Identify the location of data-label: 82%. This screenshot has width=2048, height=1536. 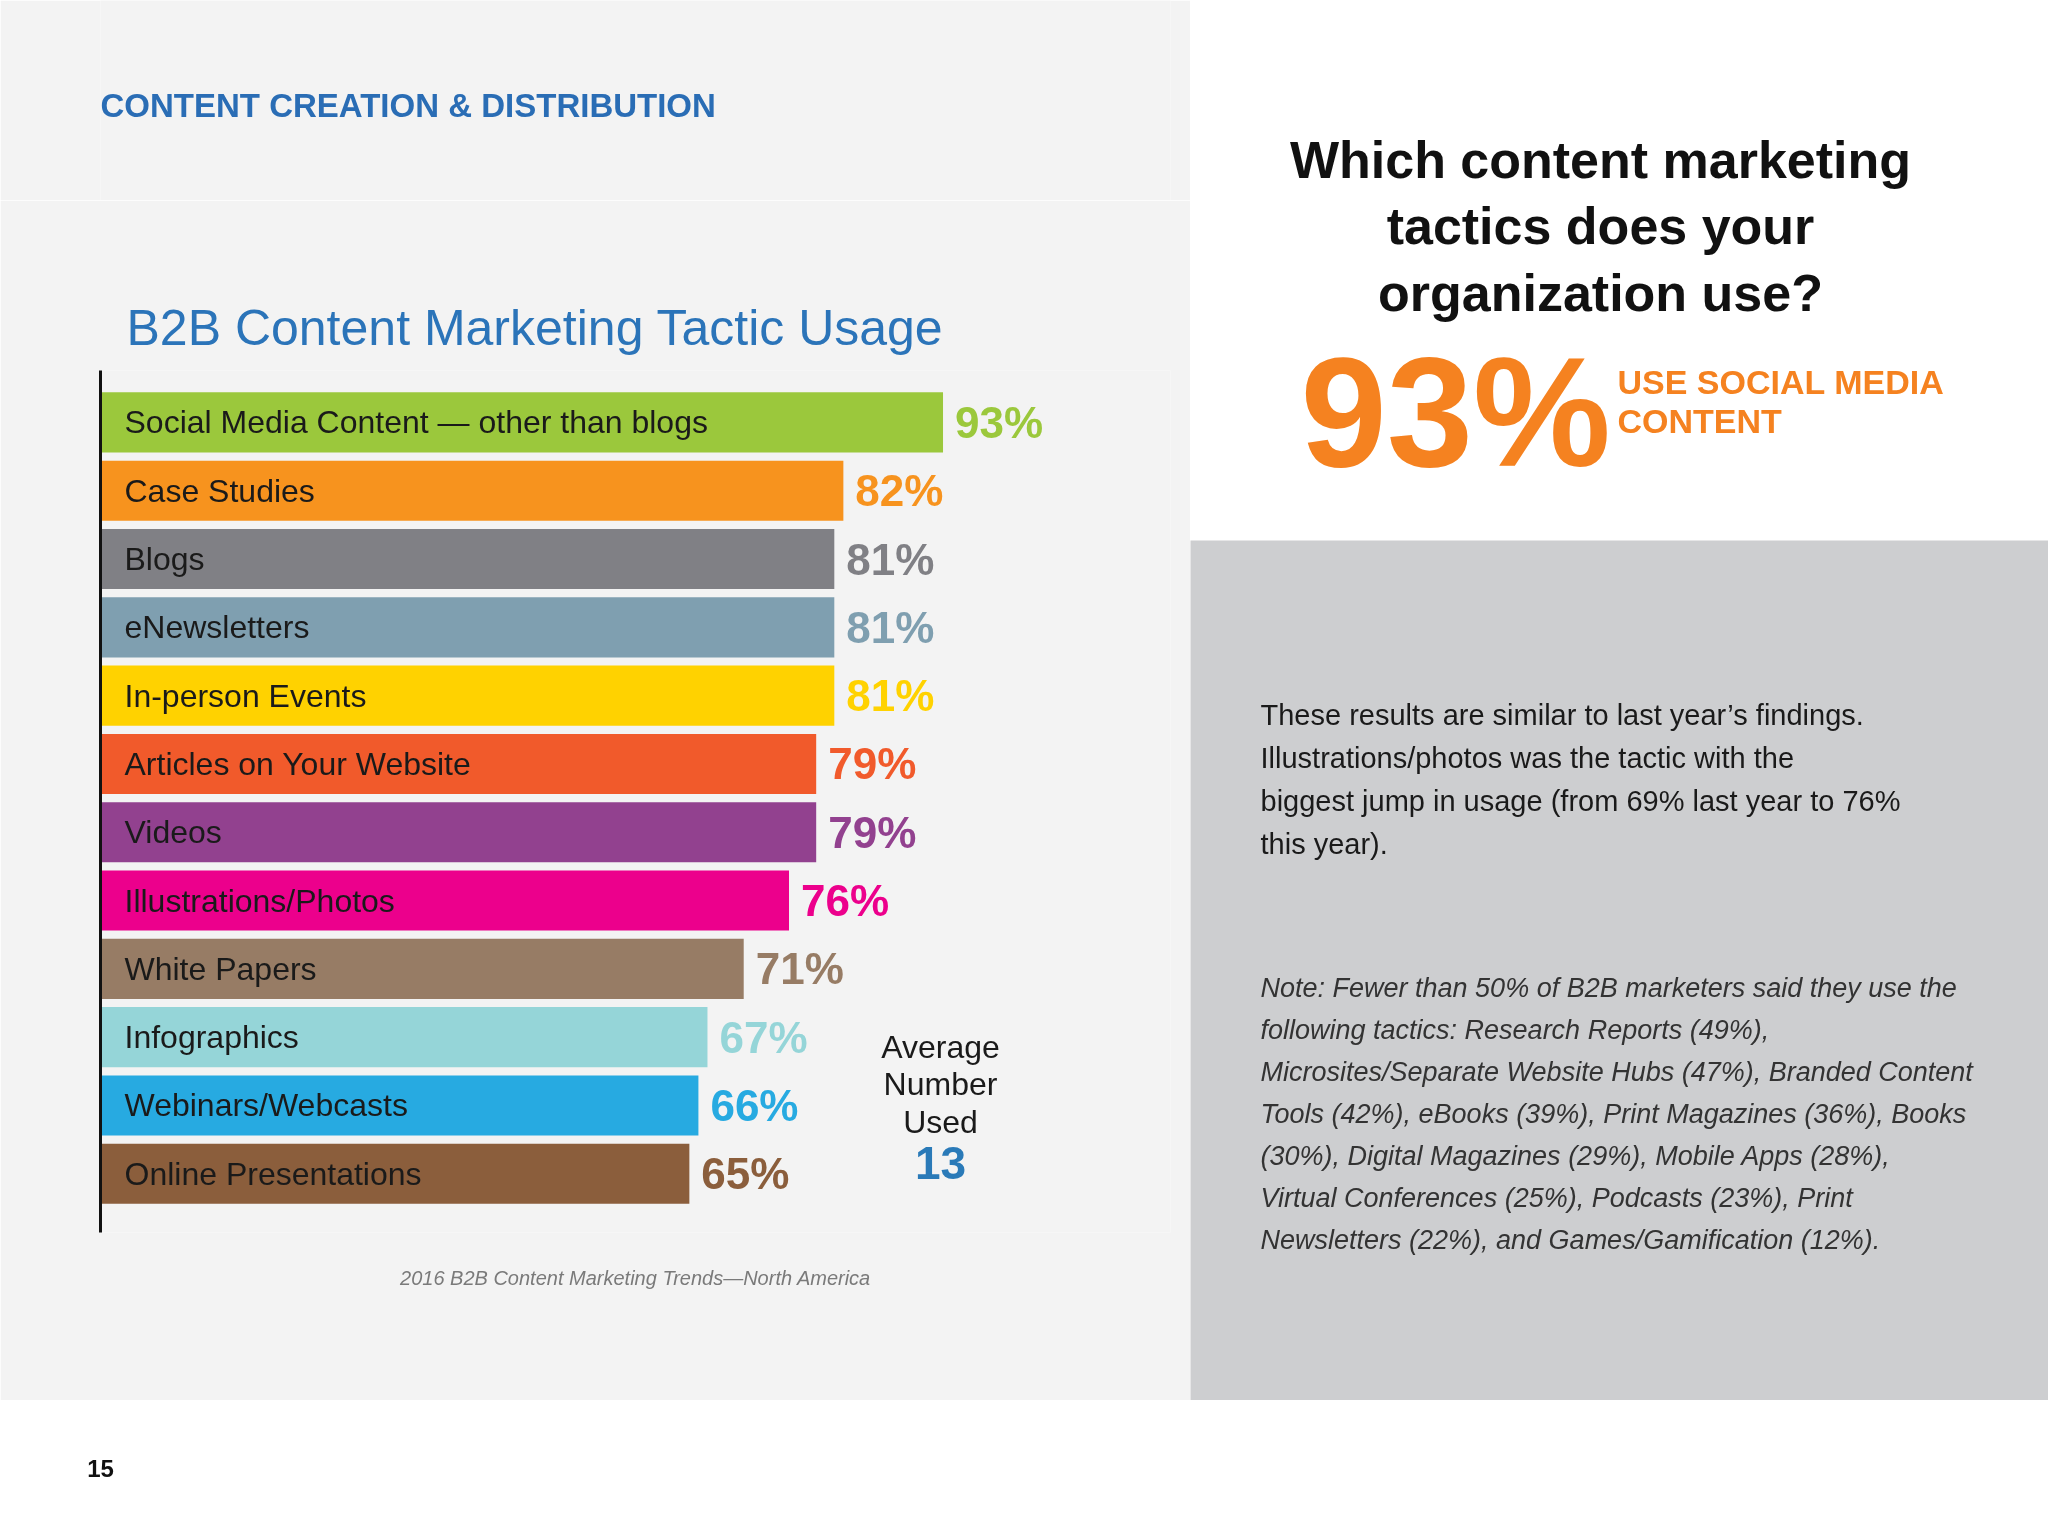
(899, 491).